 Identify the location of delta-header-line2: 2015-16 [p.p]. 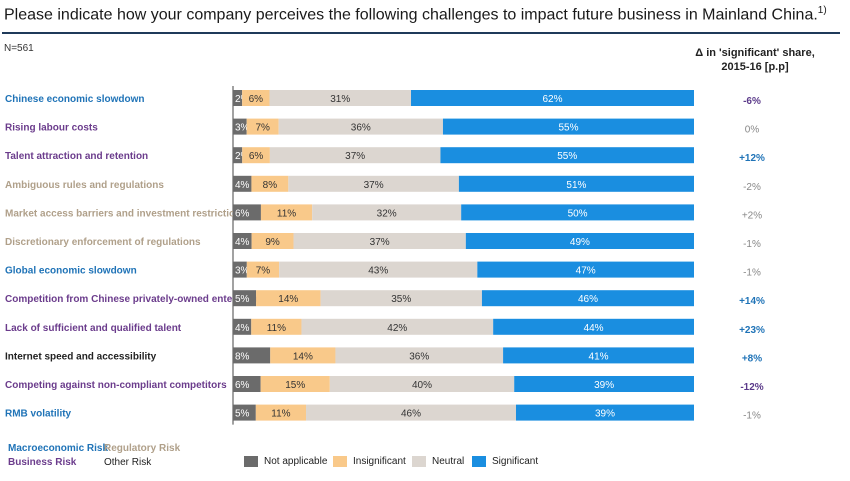
(755, 67).